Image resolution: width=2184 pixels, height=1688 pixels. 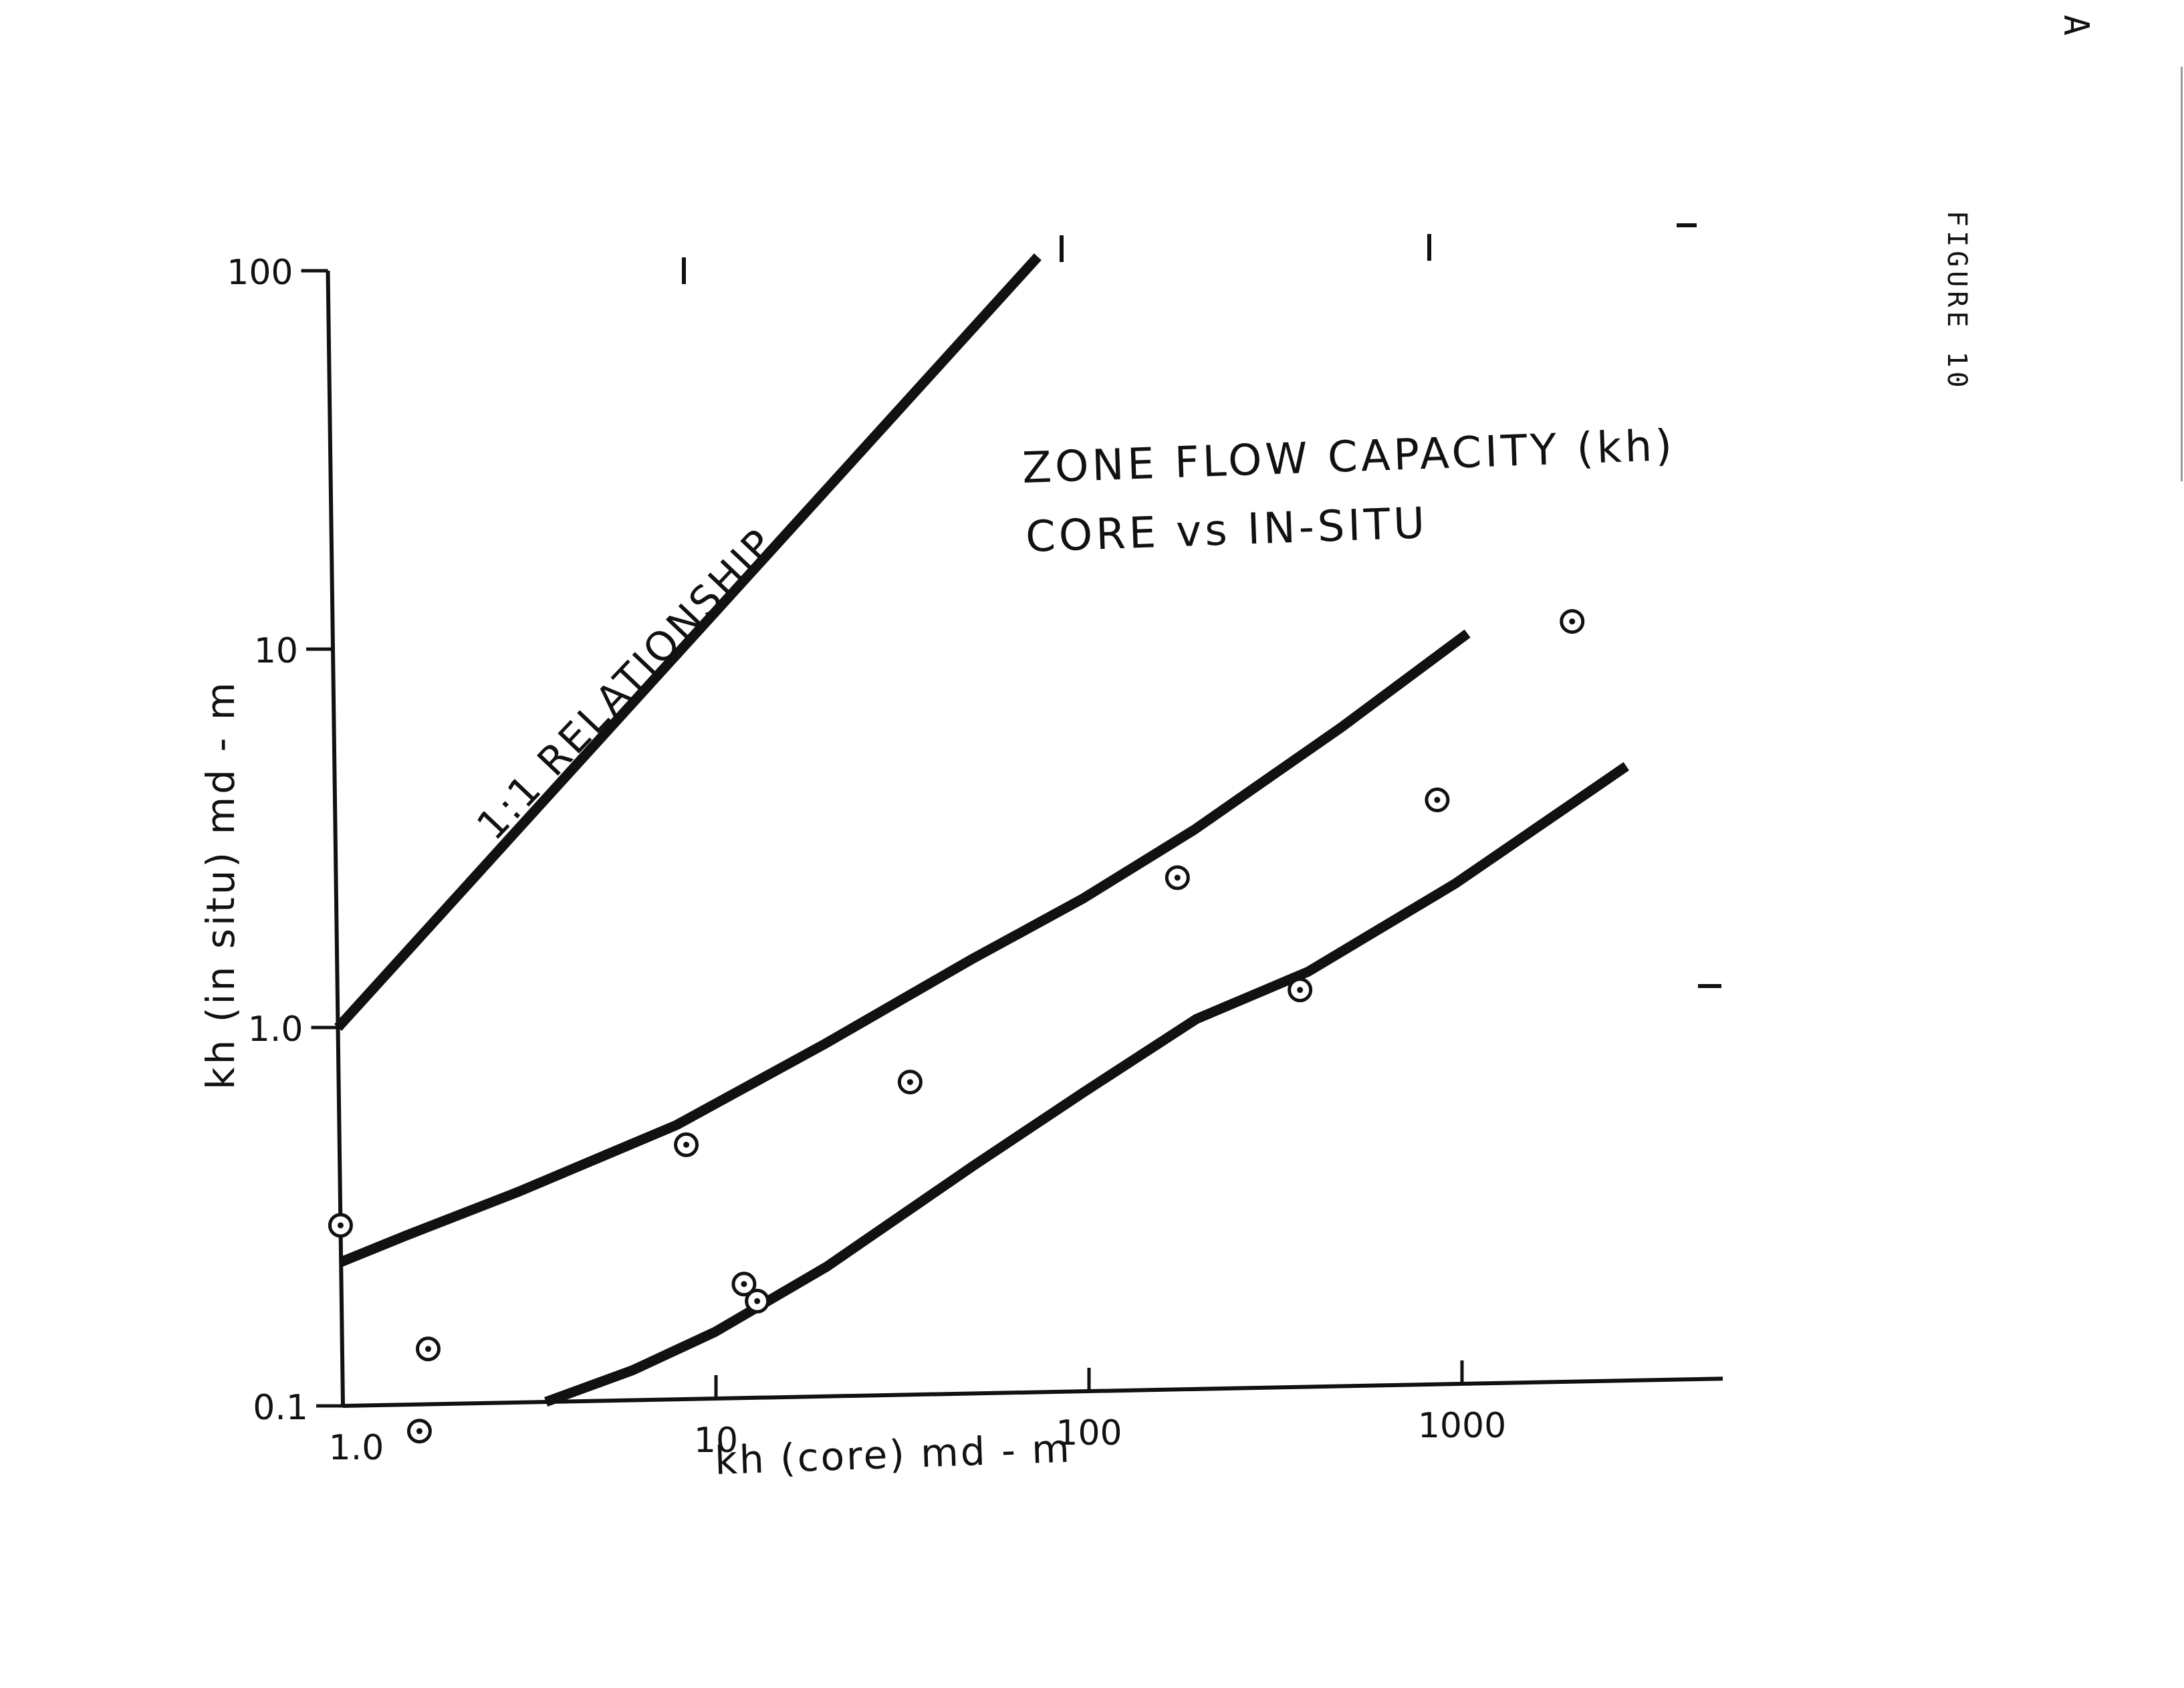 What do you see at coordinates (2182, 274) in the screenshot?
I see `page-edge-line` at bounding box center [2182, 274].